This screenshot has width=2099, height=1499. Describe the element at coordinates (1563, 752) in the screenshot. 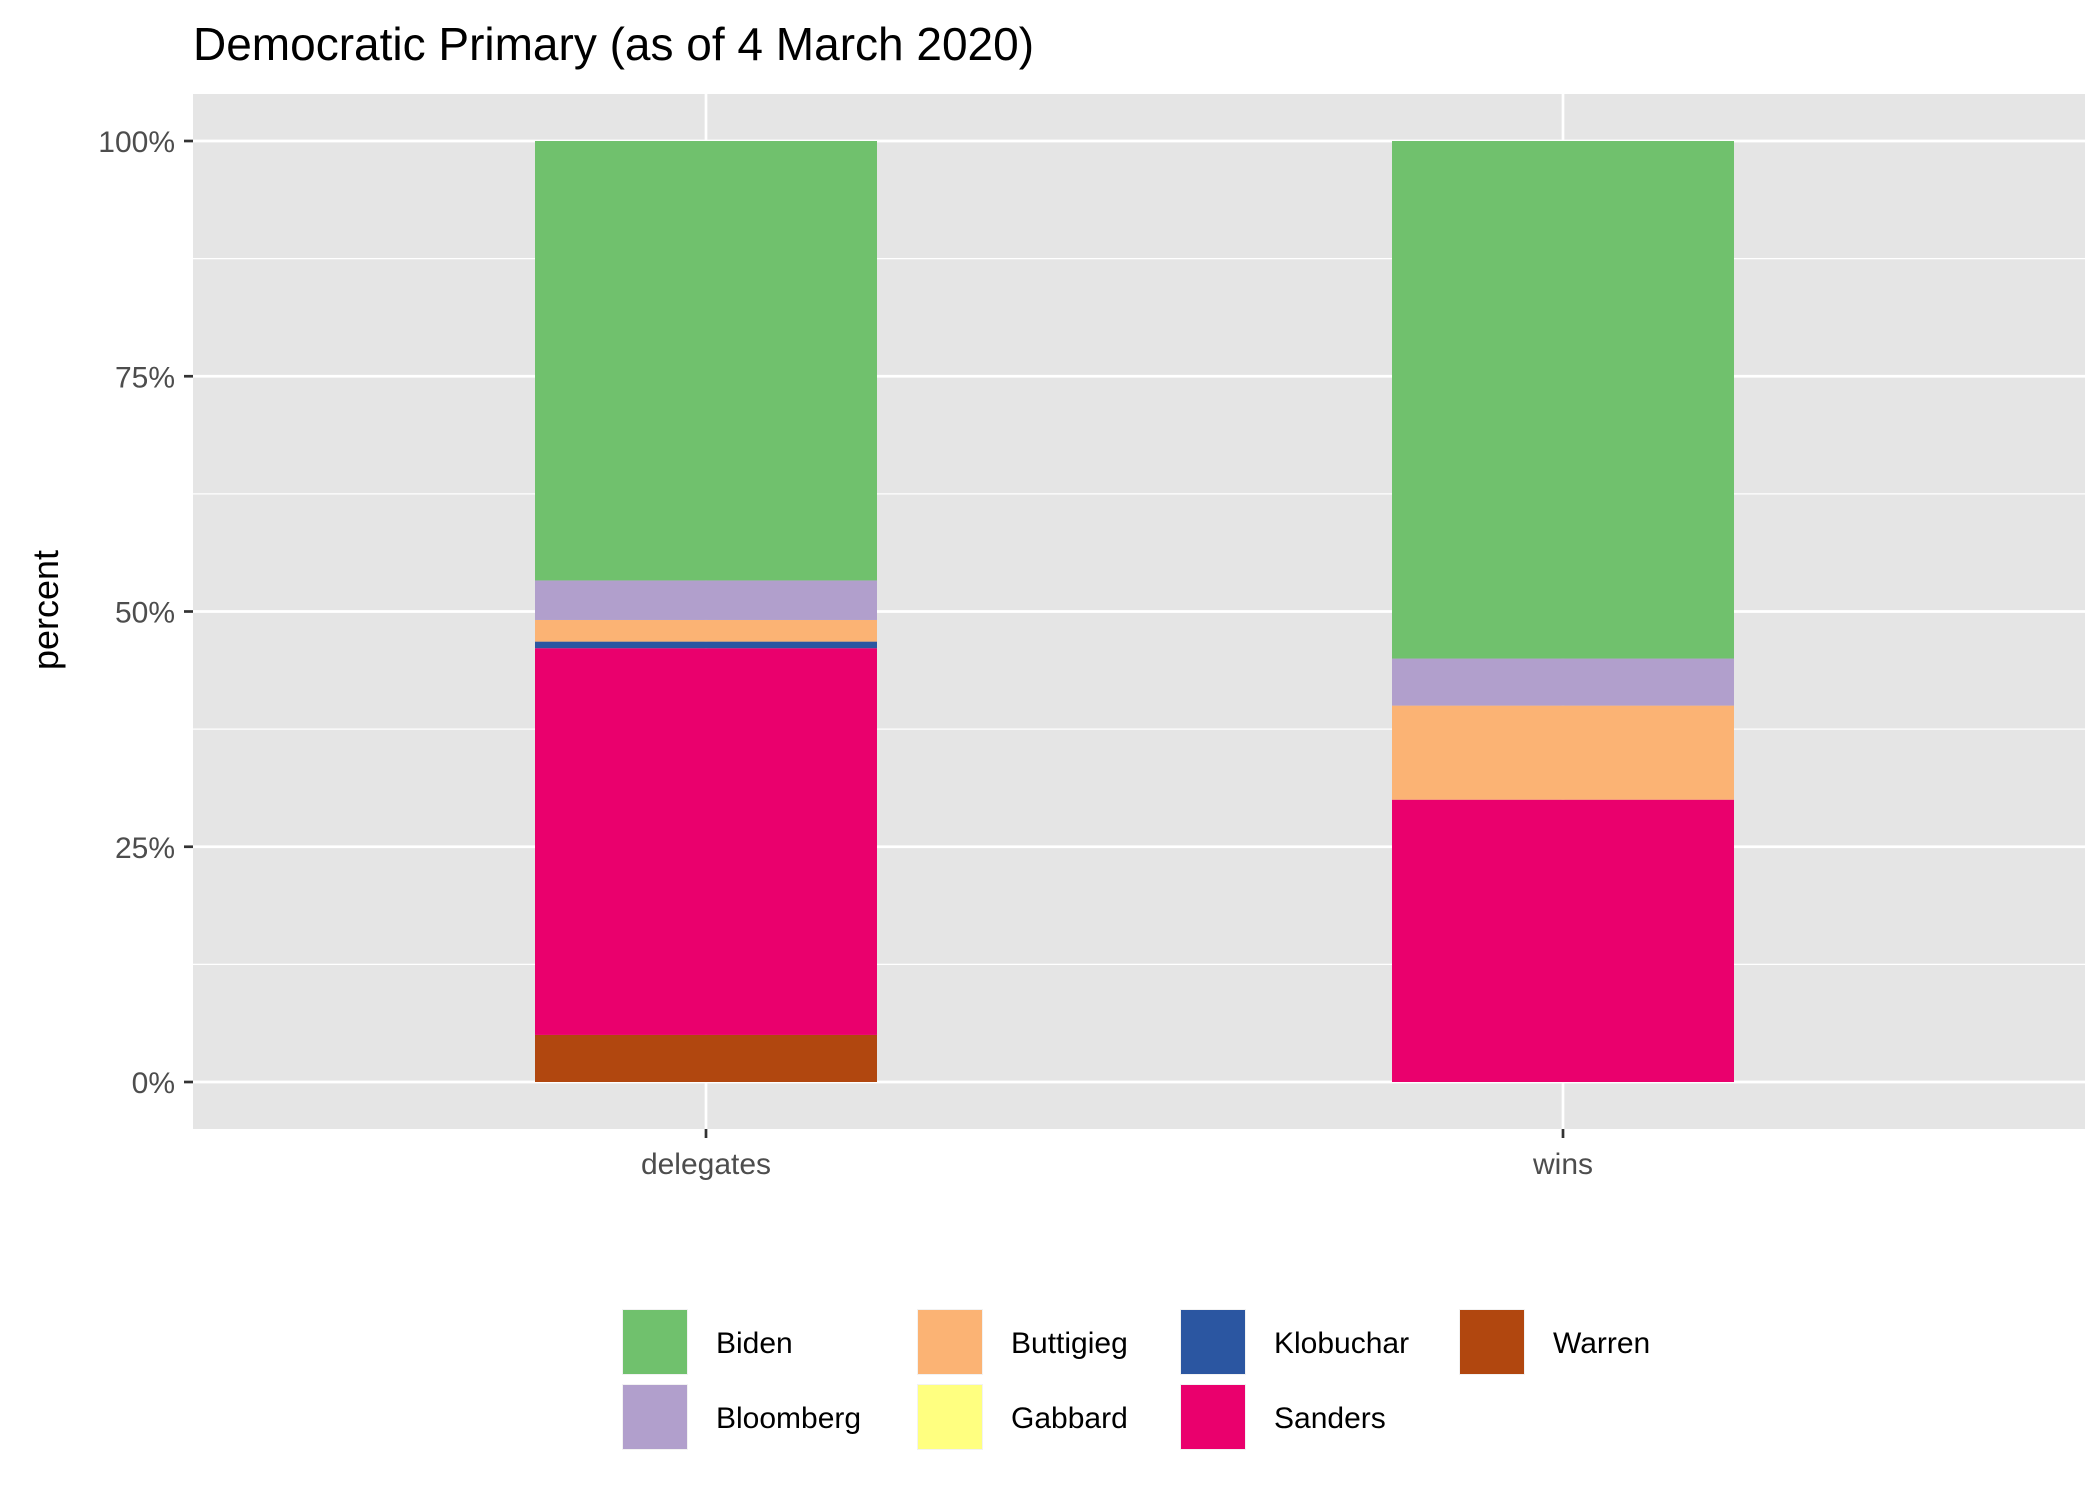

I see `bar-wins-buttigieg` at that location.